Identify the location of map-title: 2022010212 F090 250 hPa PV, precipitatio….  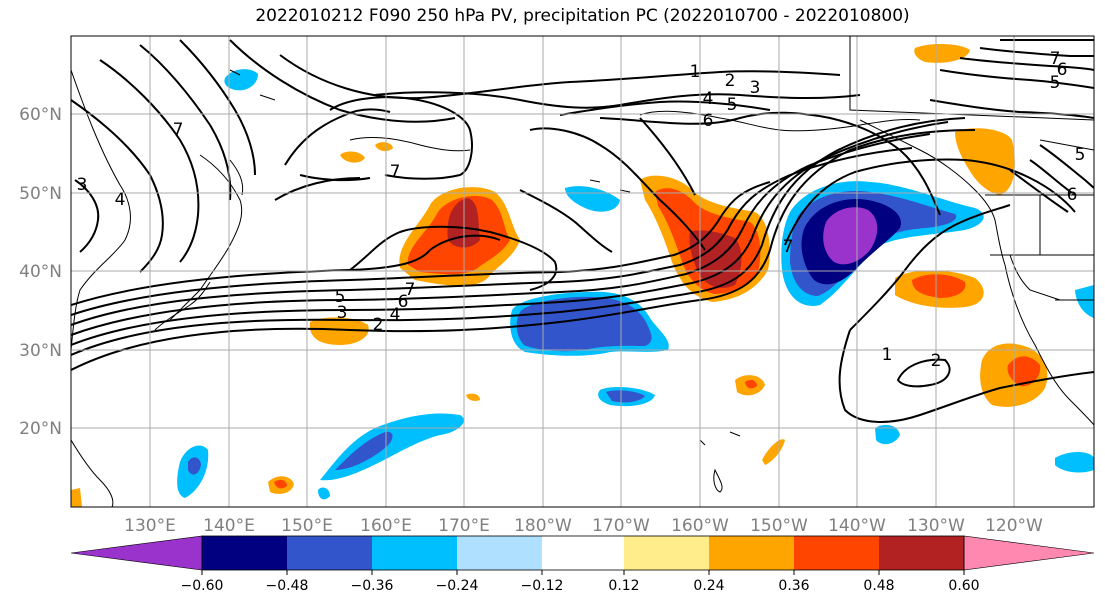
(582, 16).